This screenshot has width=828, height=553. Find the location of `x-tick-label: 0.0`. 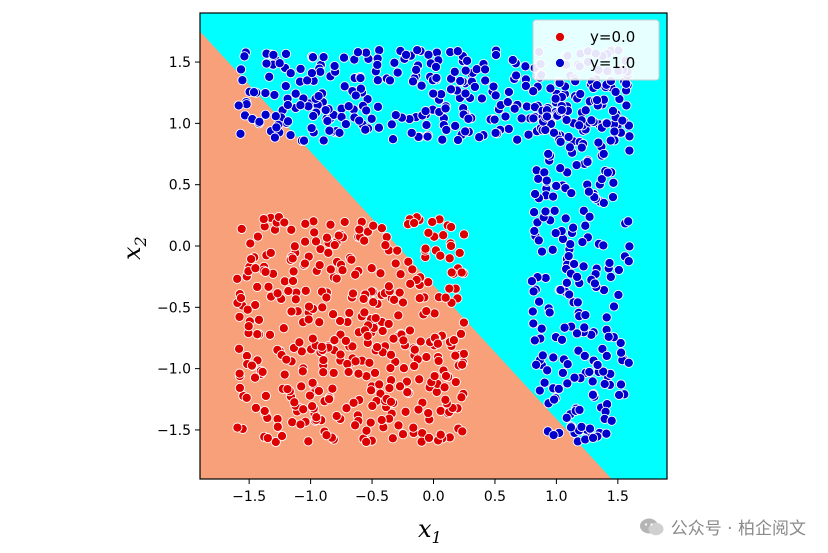

x-tick-label: 0.0 is located at coordinates (433, 497).